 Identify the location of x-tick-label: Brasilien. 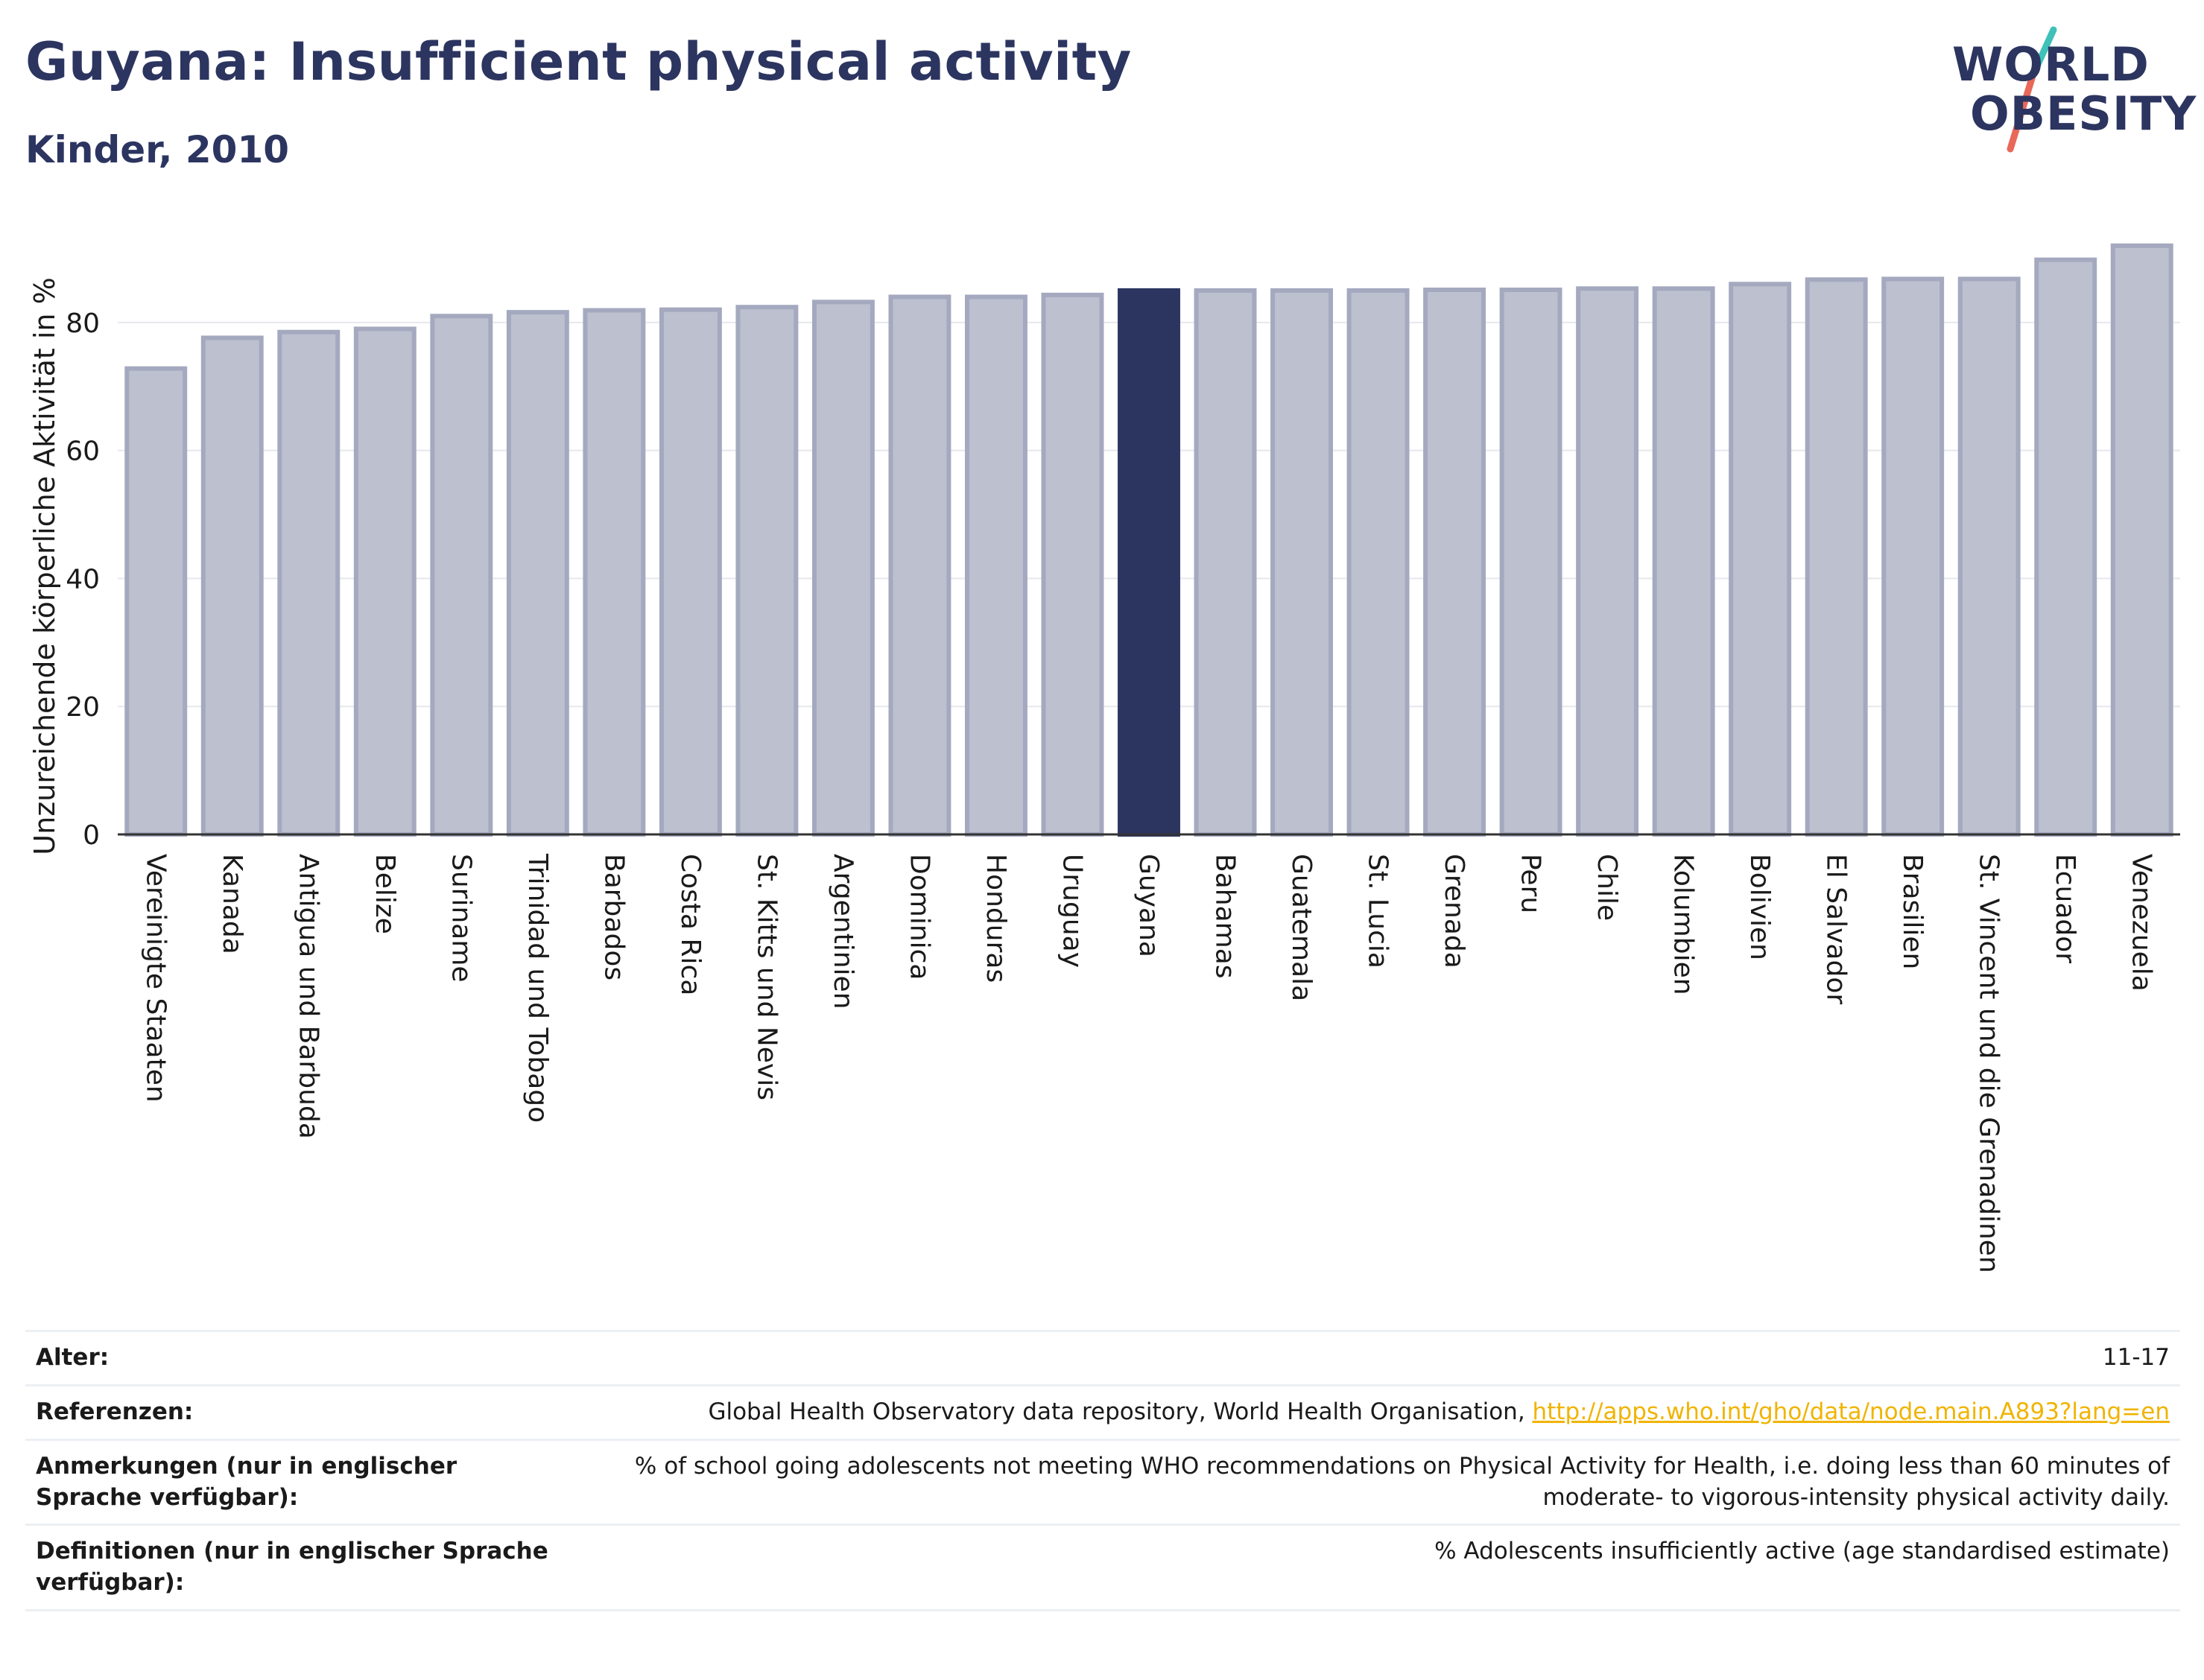
(1912, 911).